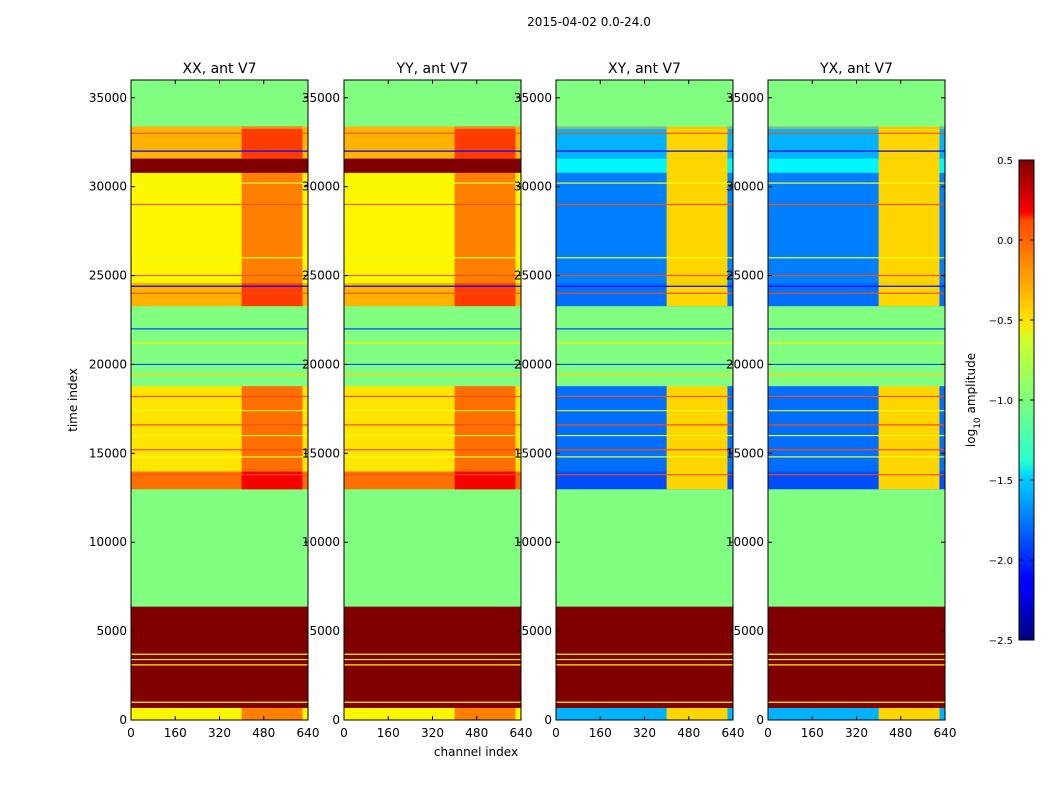 The width and height of the screenshot is (1050, 800). Describe the element at coordinates (1001, 321) in the screenshot. I see `colorbar-tick-label: −0.5` at that location.